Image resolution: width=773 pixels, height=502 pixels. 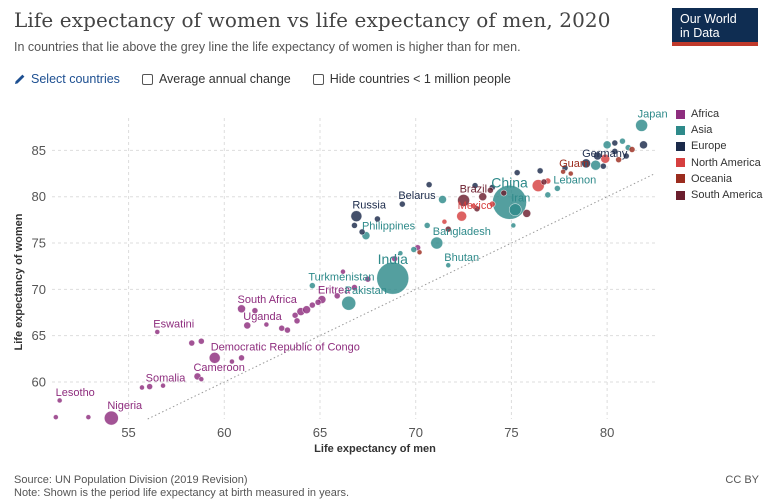 I want to click on x-axis-ticks: 55 60 65 70 75 80, so click(x=367, y=432).